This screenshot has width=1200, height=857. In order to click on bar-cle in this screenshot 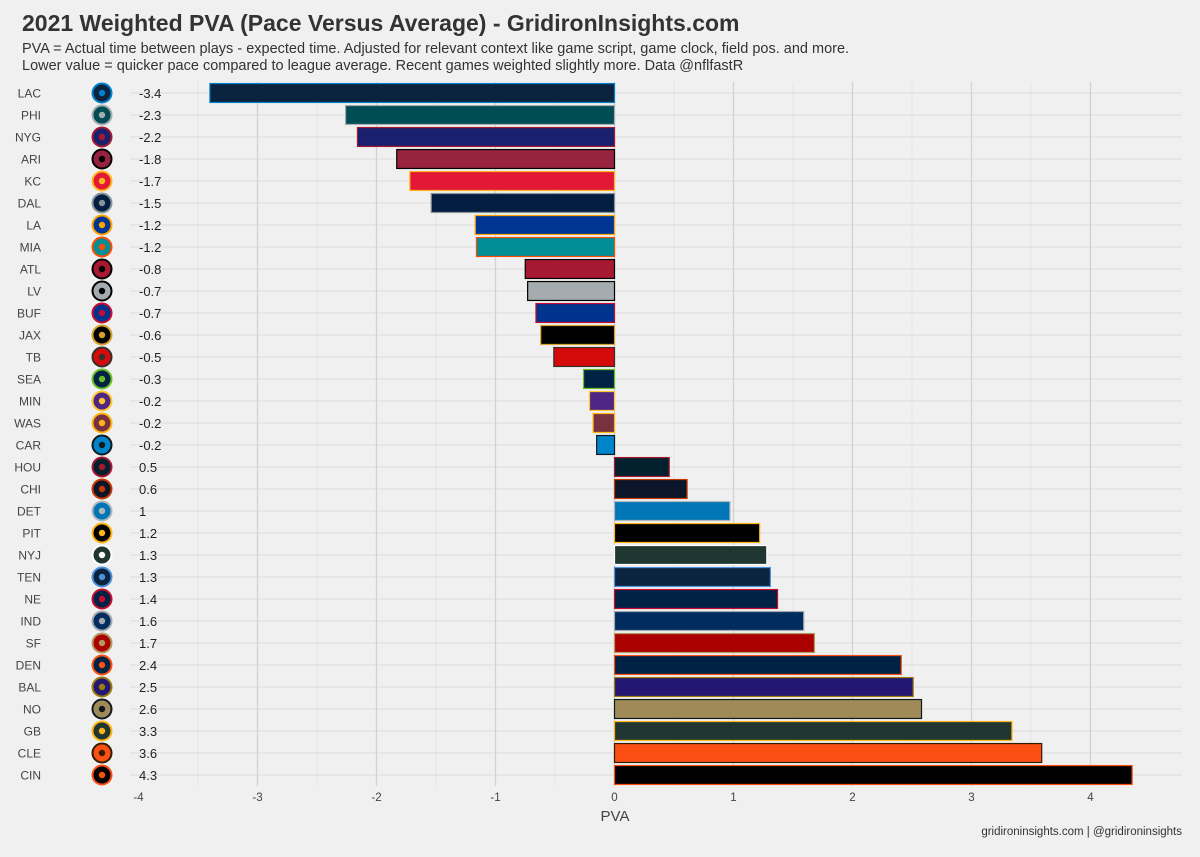, I will do `click(828, 753)`.